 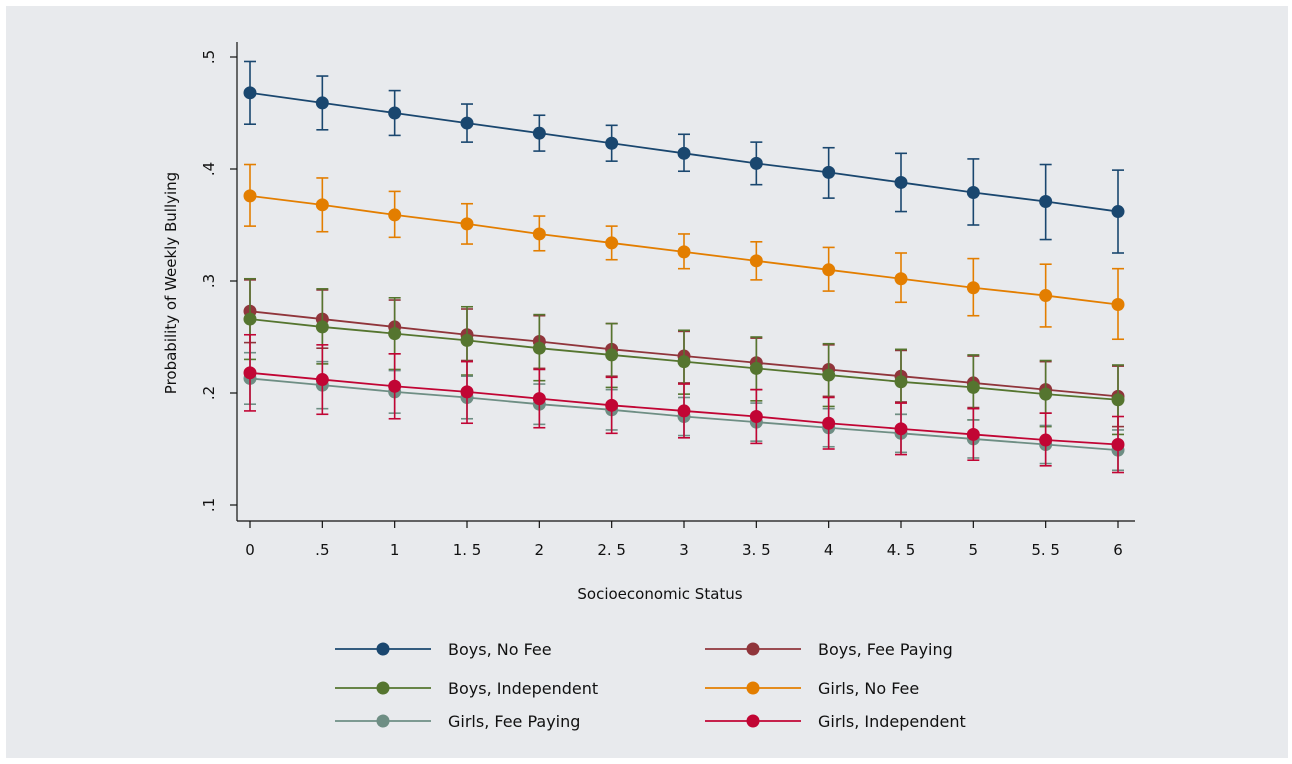 What do you see at coordinates (756, 550) in the screenshot?
I see `x-tick-label: 3. 5` at bounding box center [756, 550].